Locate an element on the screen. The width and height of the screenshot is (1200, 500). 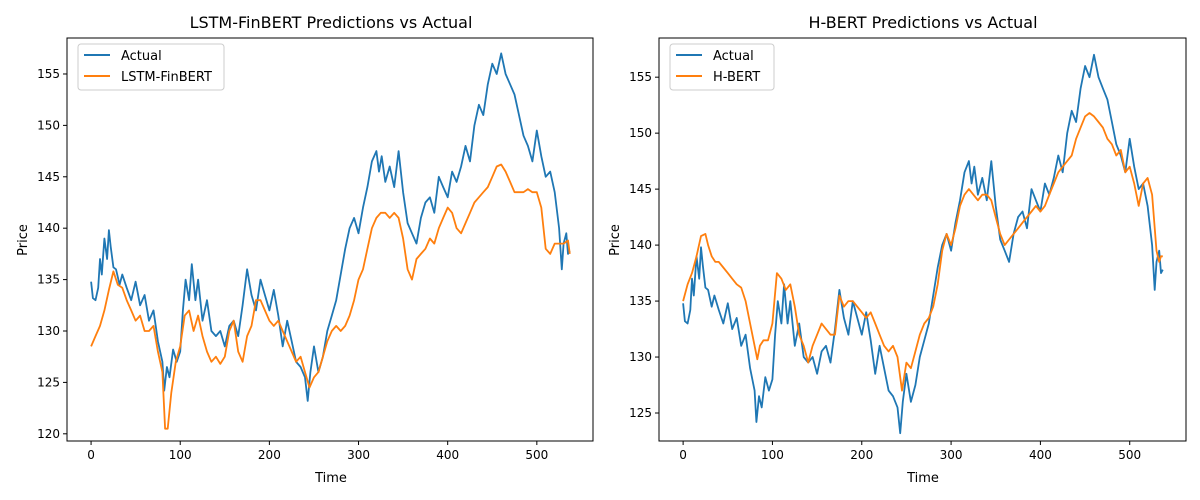
chart-title: LSTM-FinBERT Predictions vs Actual is located at coordinates (331, 22).